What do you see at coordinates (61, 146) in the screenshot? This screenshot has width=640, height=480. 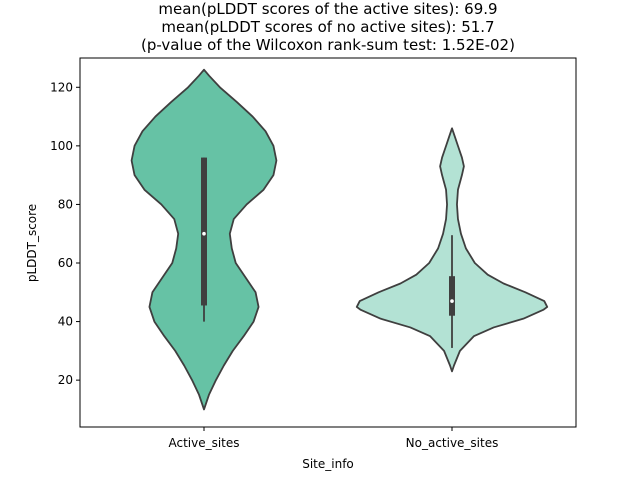 I see `y-tick-label: 100` at bounding box center [61, 146].